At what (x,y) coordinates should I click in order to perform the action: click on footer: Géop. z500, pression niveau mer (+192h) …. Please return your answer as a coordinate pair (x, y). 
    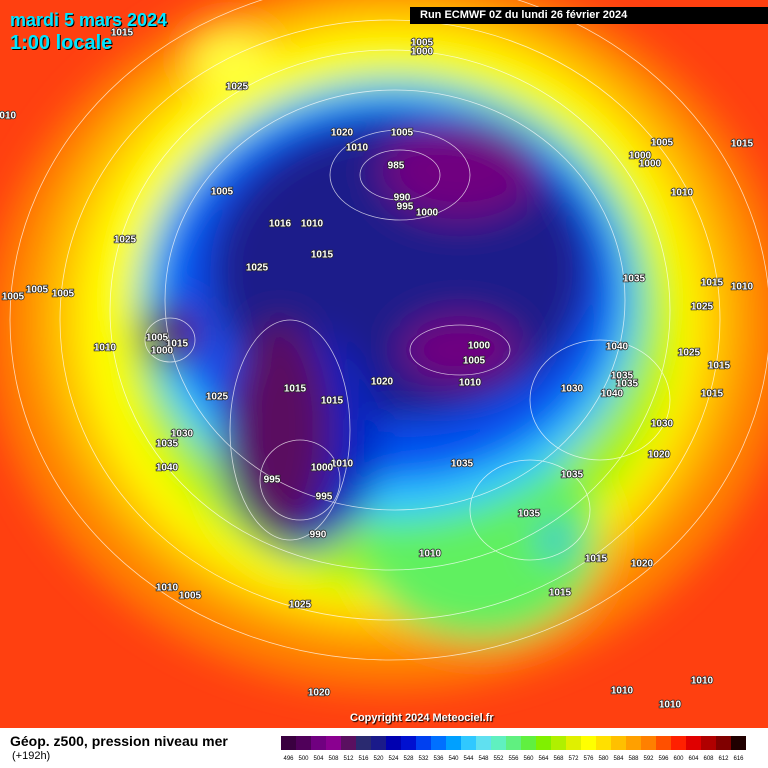
    Looking at the image, I should click on (384, 748).